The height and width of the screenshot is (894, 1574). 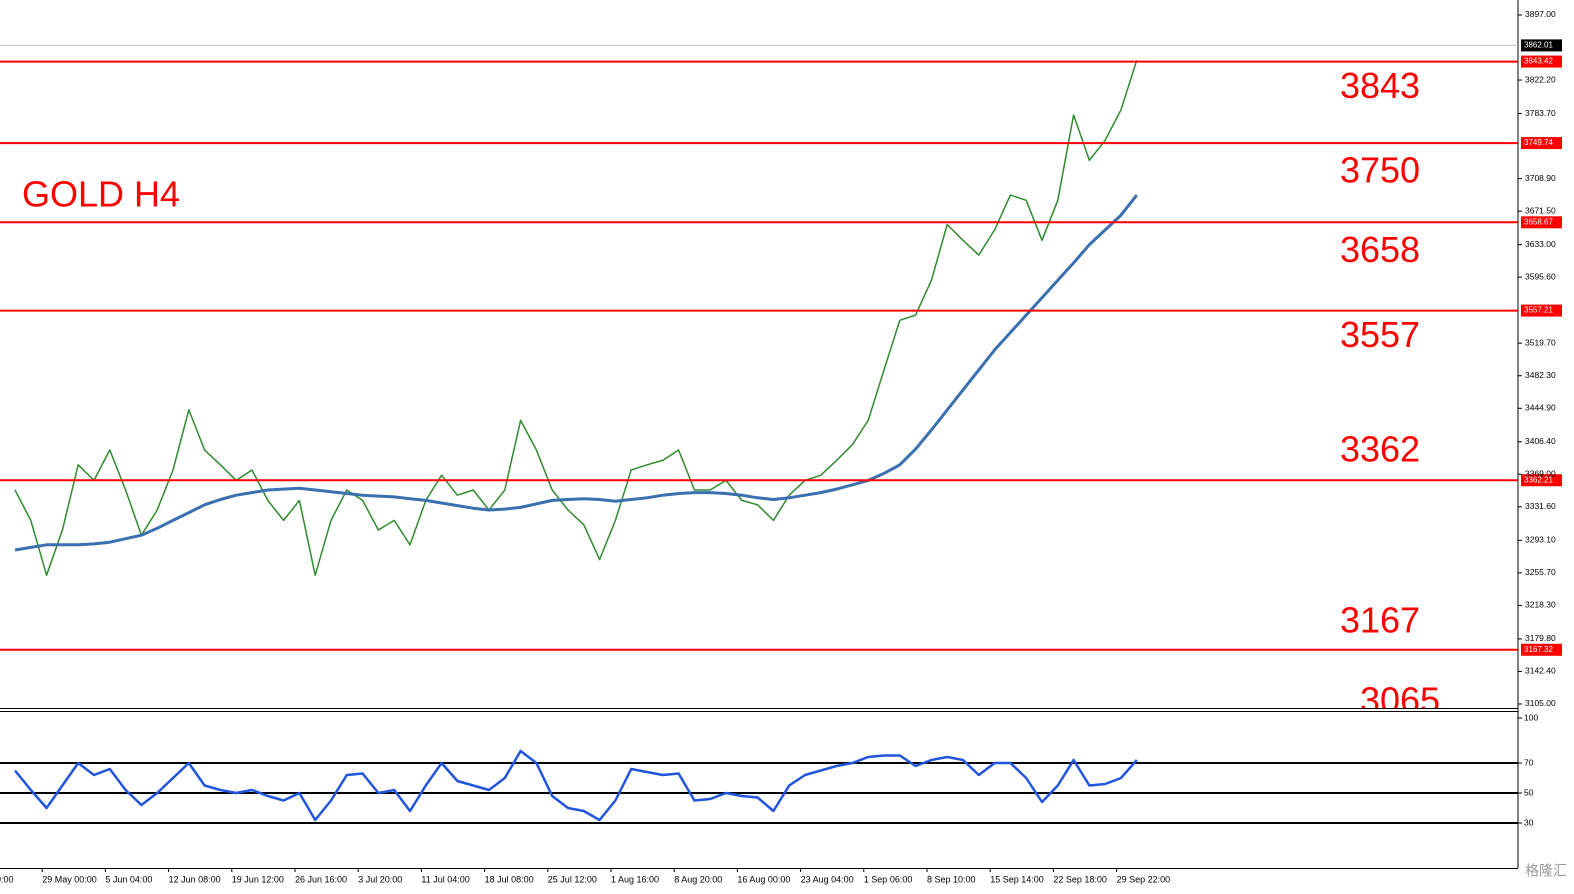 I want to click on y-tick-label: 3406.40, so click(x=1540, y=441).